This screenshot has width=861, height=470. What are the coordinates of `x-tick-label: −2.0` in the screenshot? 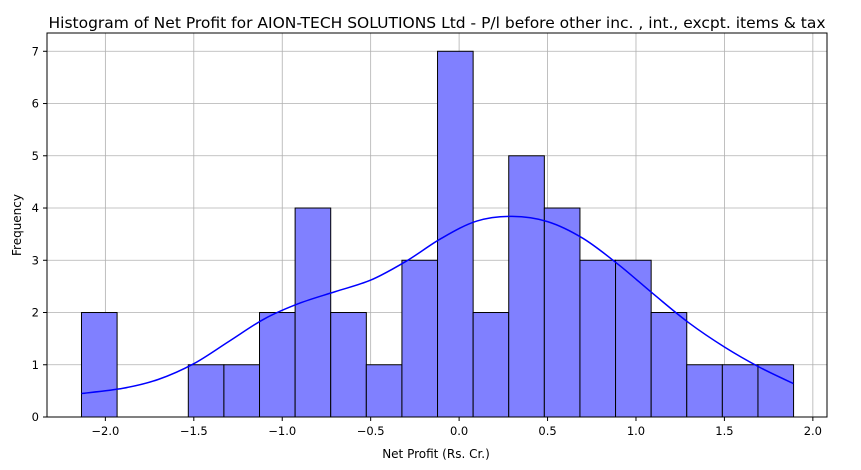 It's located at (105, 431).